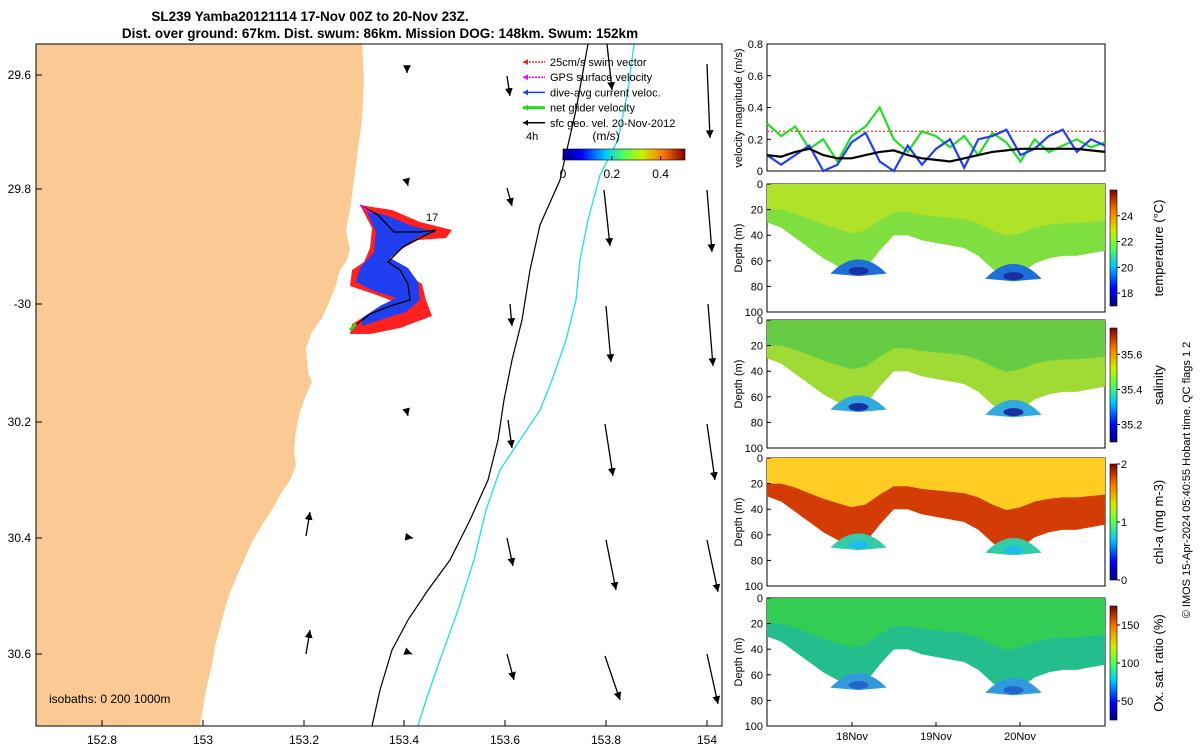 The image size is (1200, 750). I want to click on latitude-tick-label: 30.2, so click(20, 422).